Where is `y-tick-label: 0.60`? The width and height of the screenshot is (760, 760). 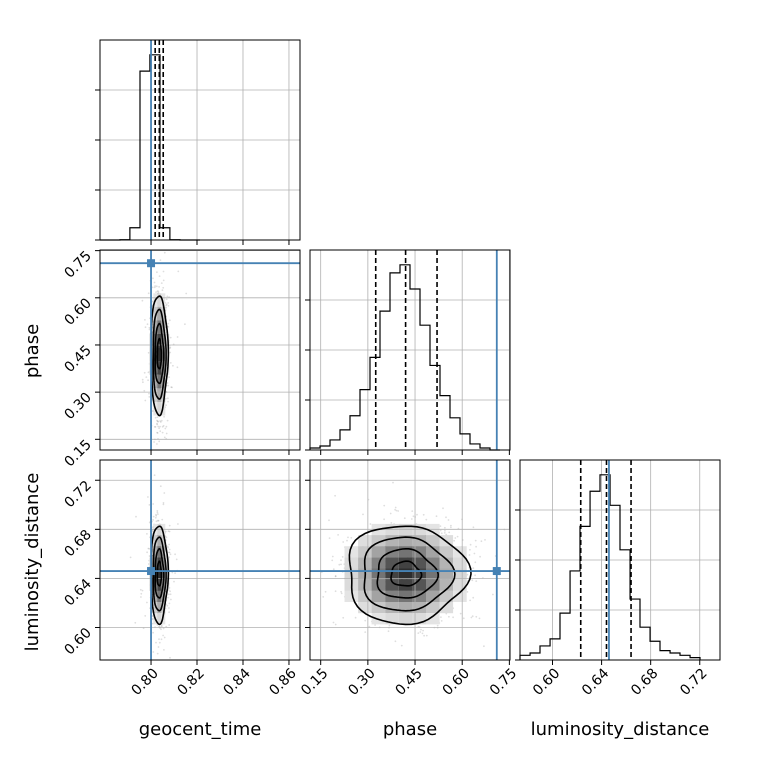 y-tick-label: 0.60 is located at coordinates (77, 641).